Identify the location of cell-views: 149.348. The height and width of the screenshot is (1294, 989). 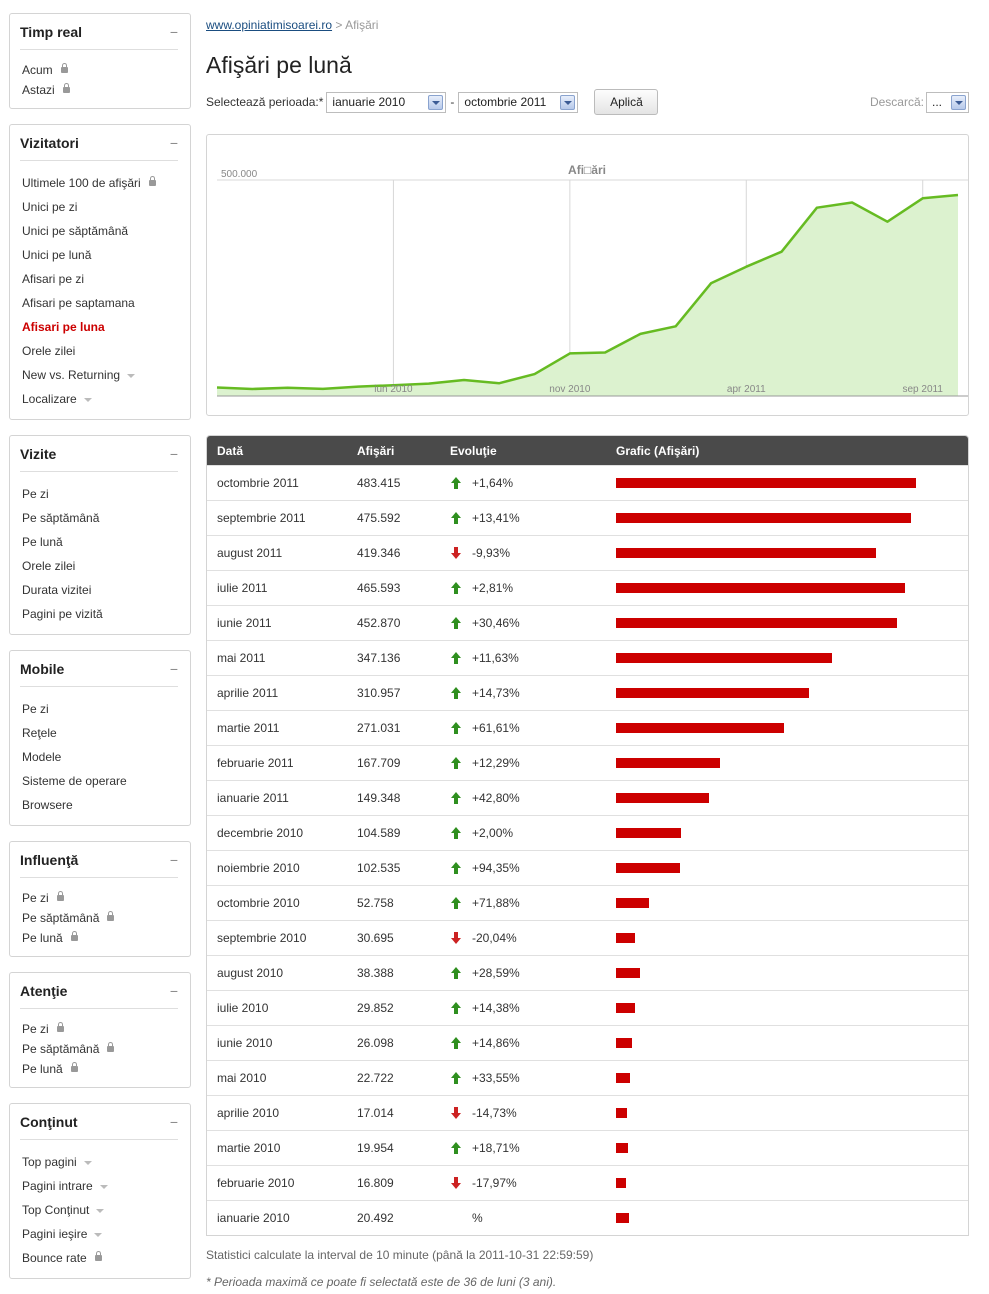
(379, 798).